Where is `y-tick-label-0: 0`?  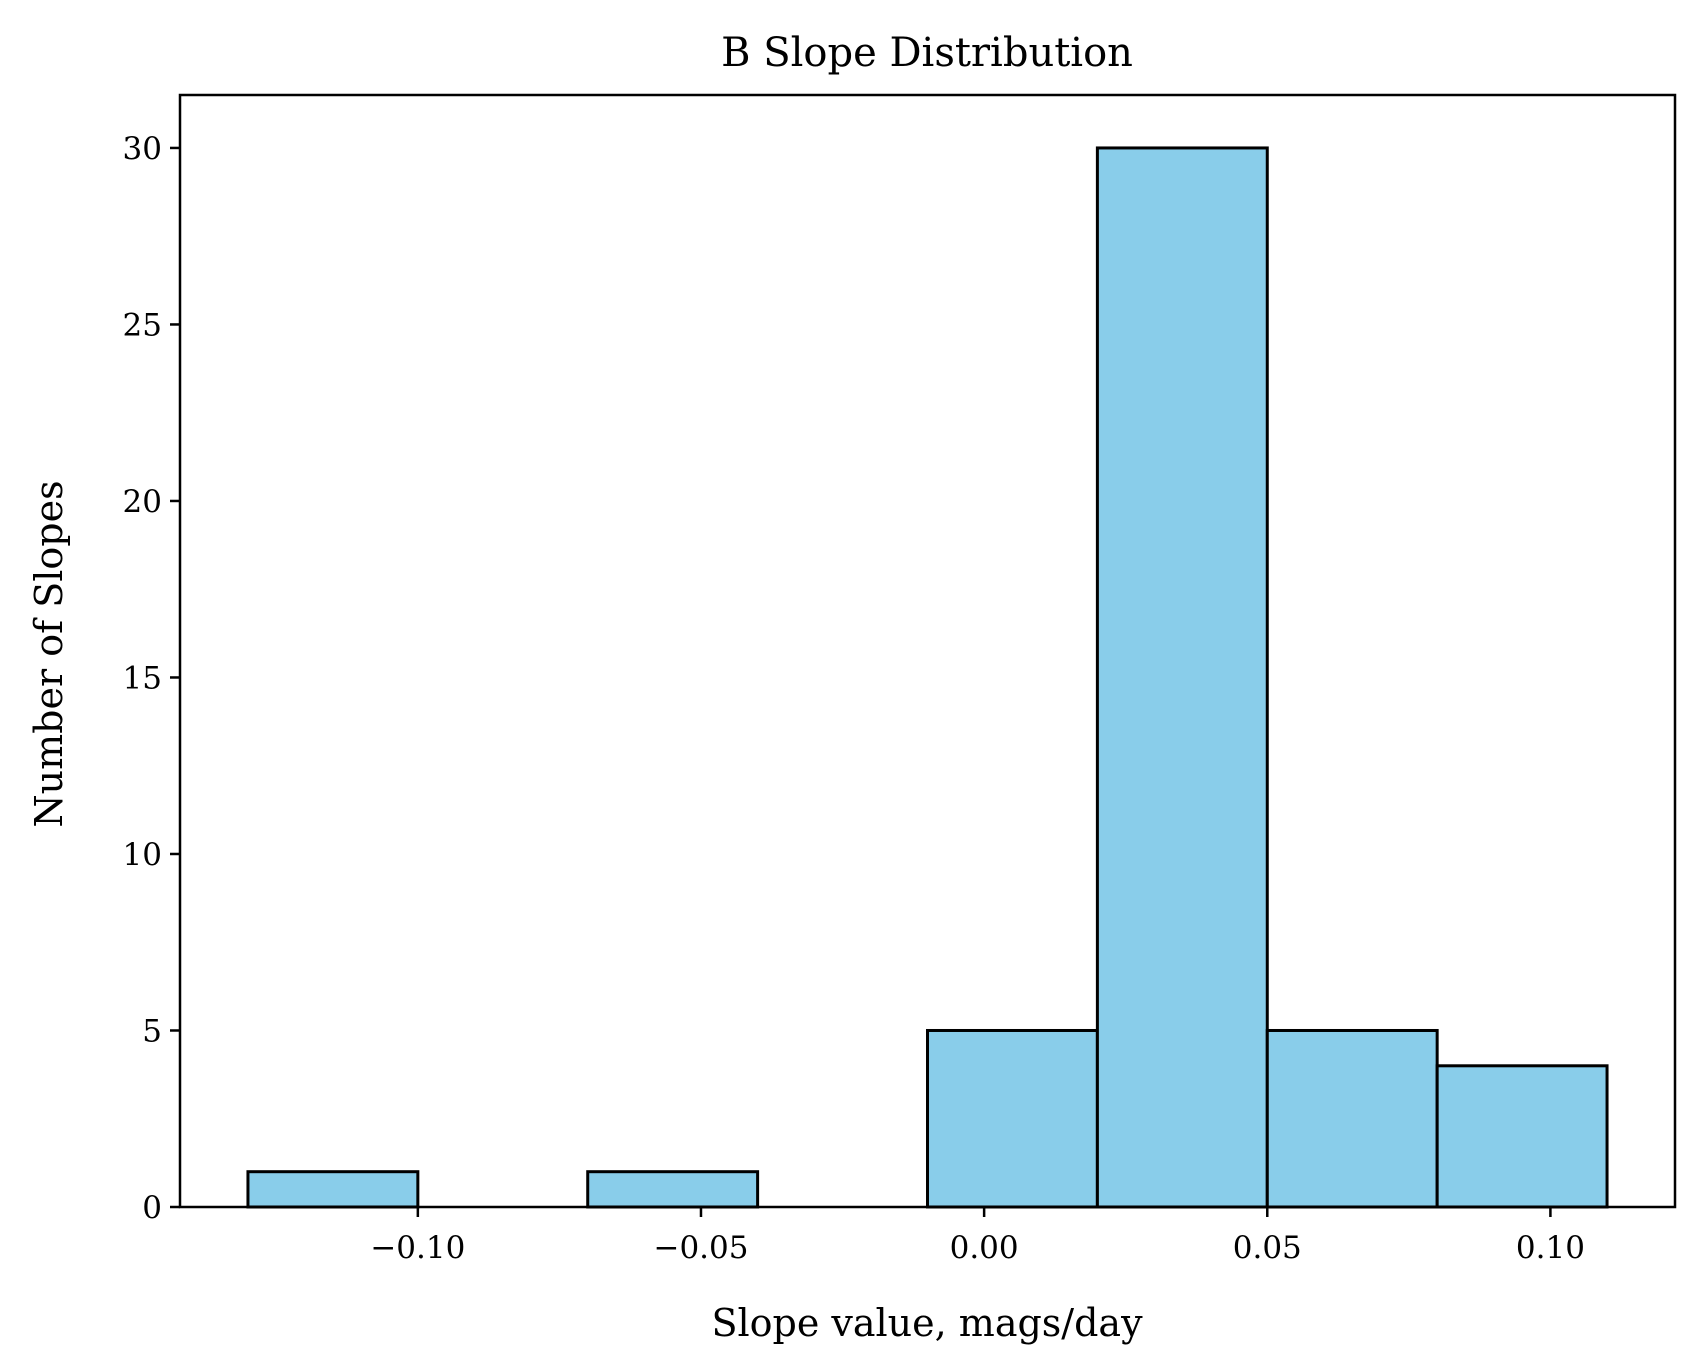 y-tick-label-0: 0 is located at coordinates (152, 1208).